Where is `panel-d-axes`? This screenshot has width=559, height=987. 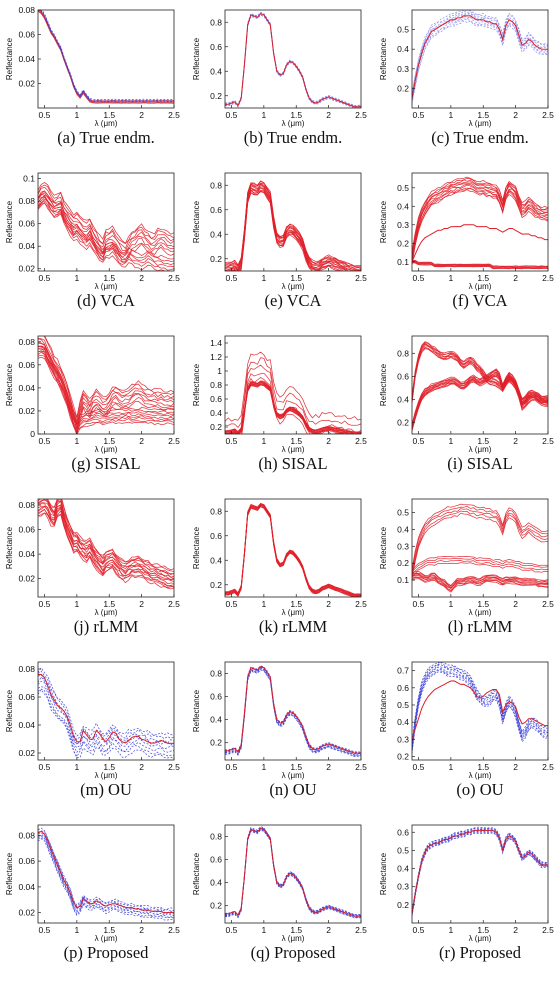 panel-d-axes is located at coordinates (106, 222).